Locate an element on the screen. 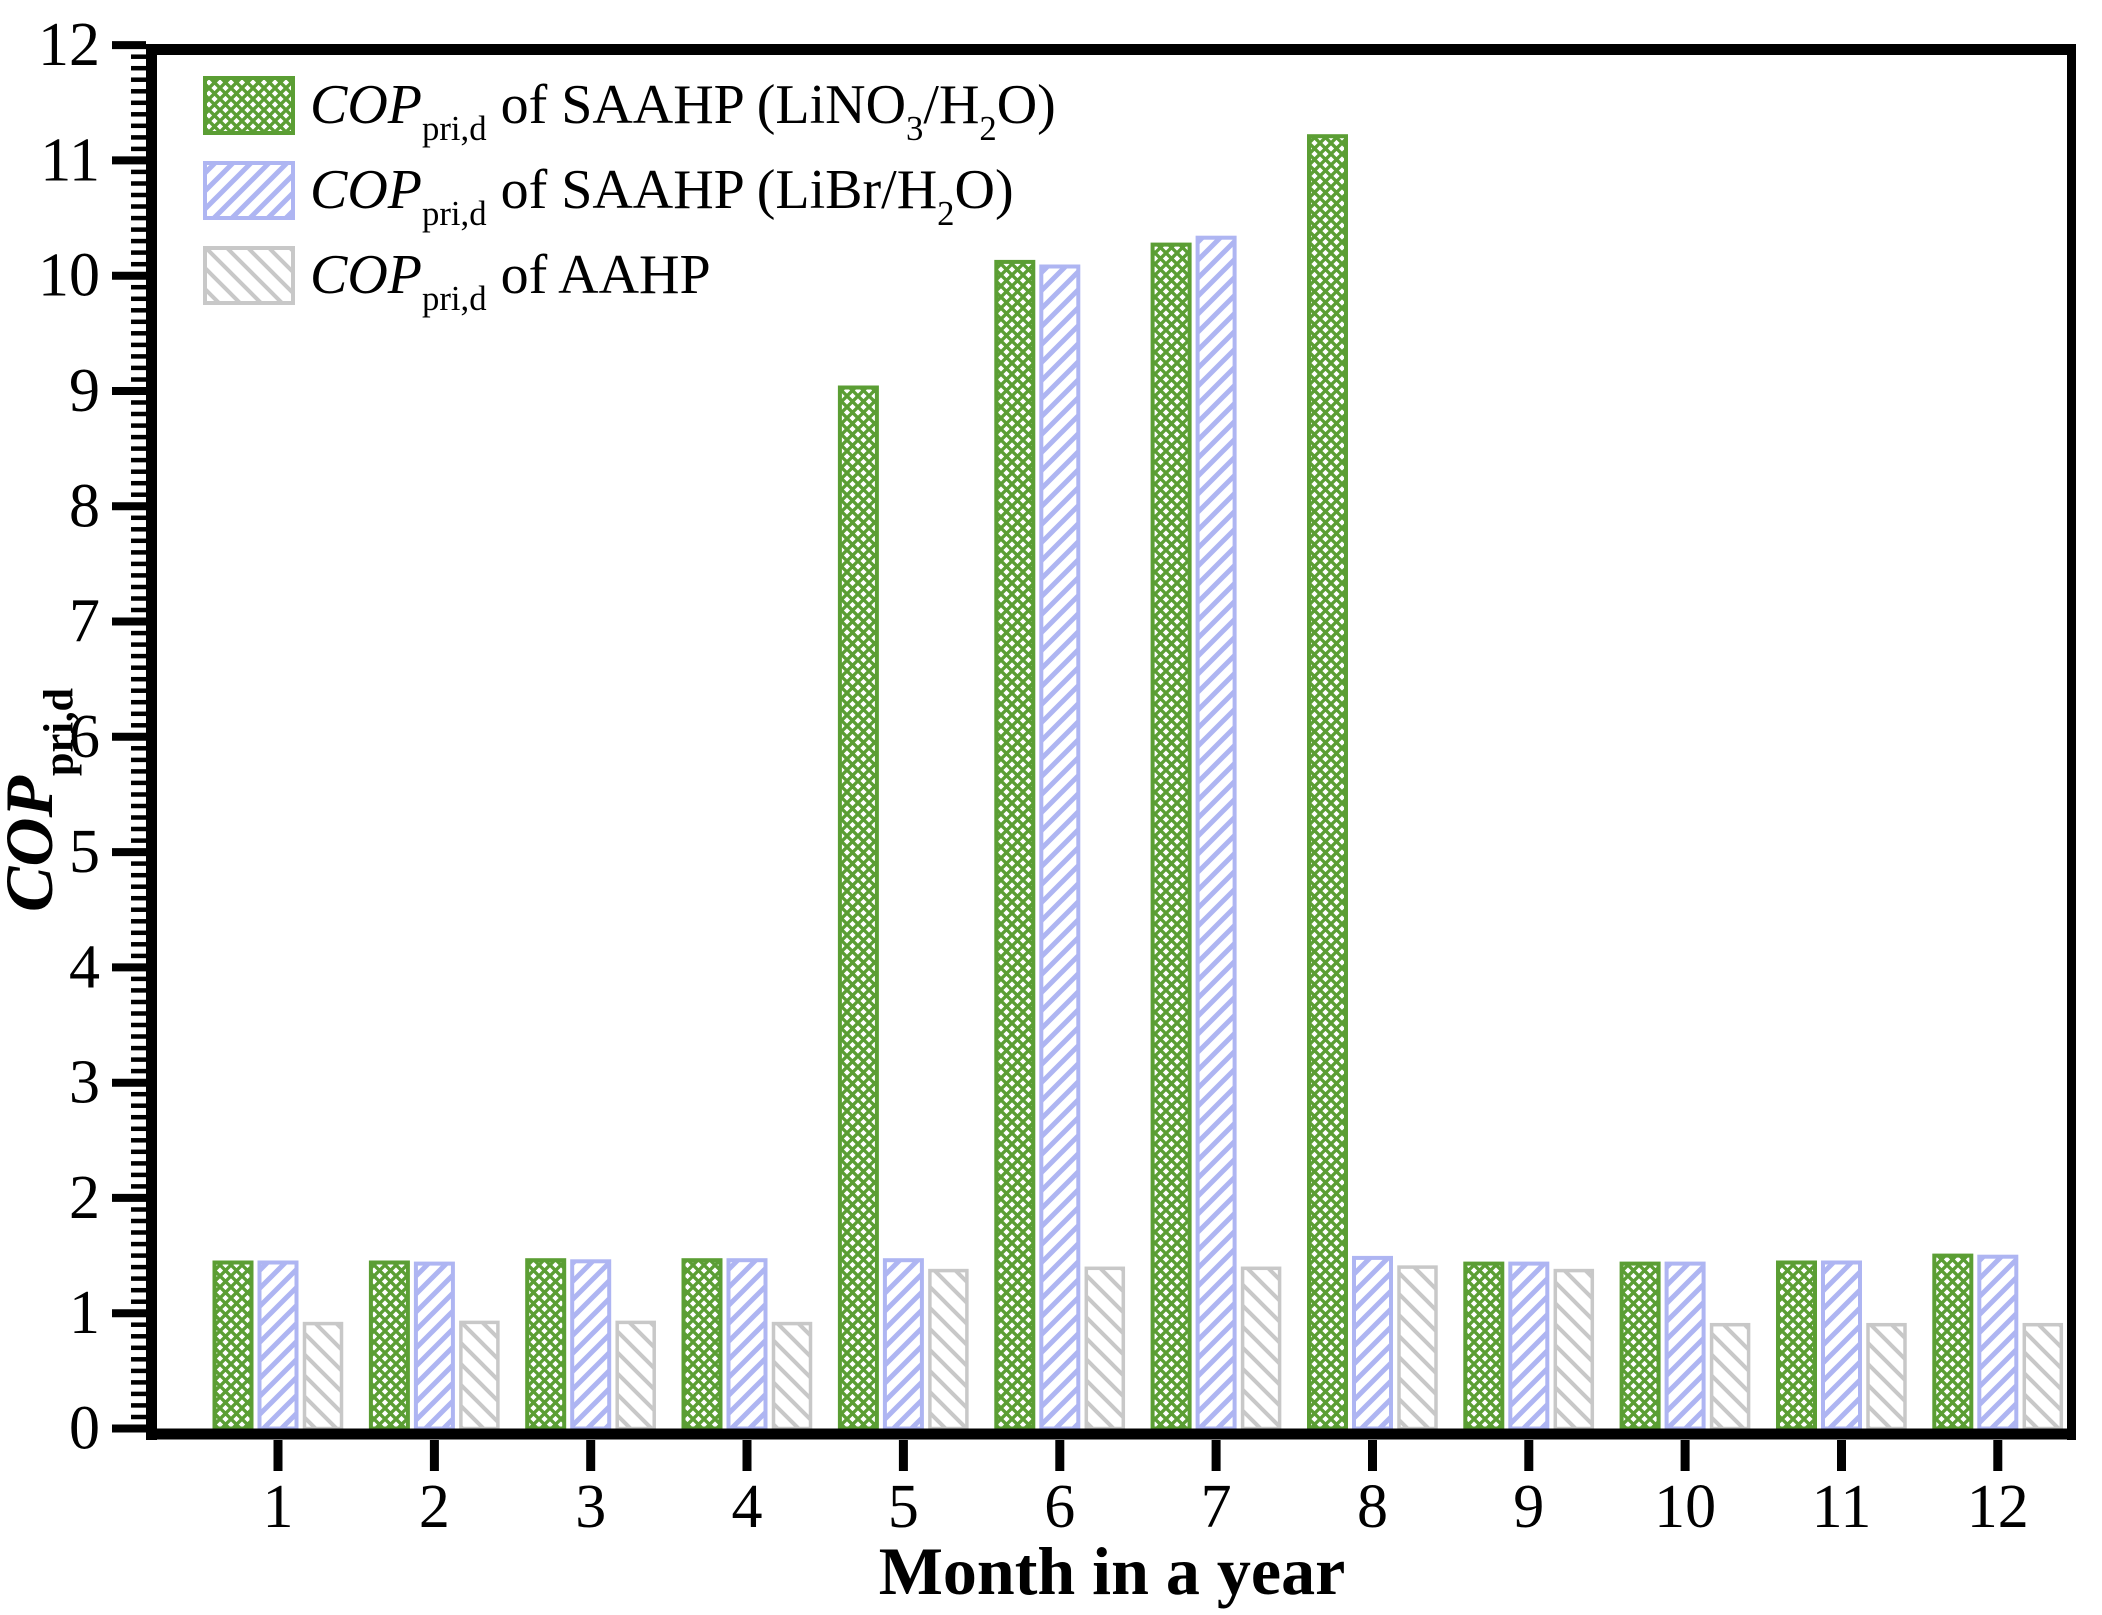 The height and width of the screenshot is (1615, 2102). x-tick-label: 7 is located at coordinates (1216, 1507).